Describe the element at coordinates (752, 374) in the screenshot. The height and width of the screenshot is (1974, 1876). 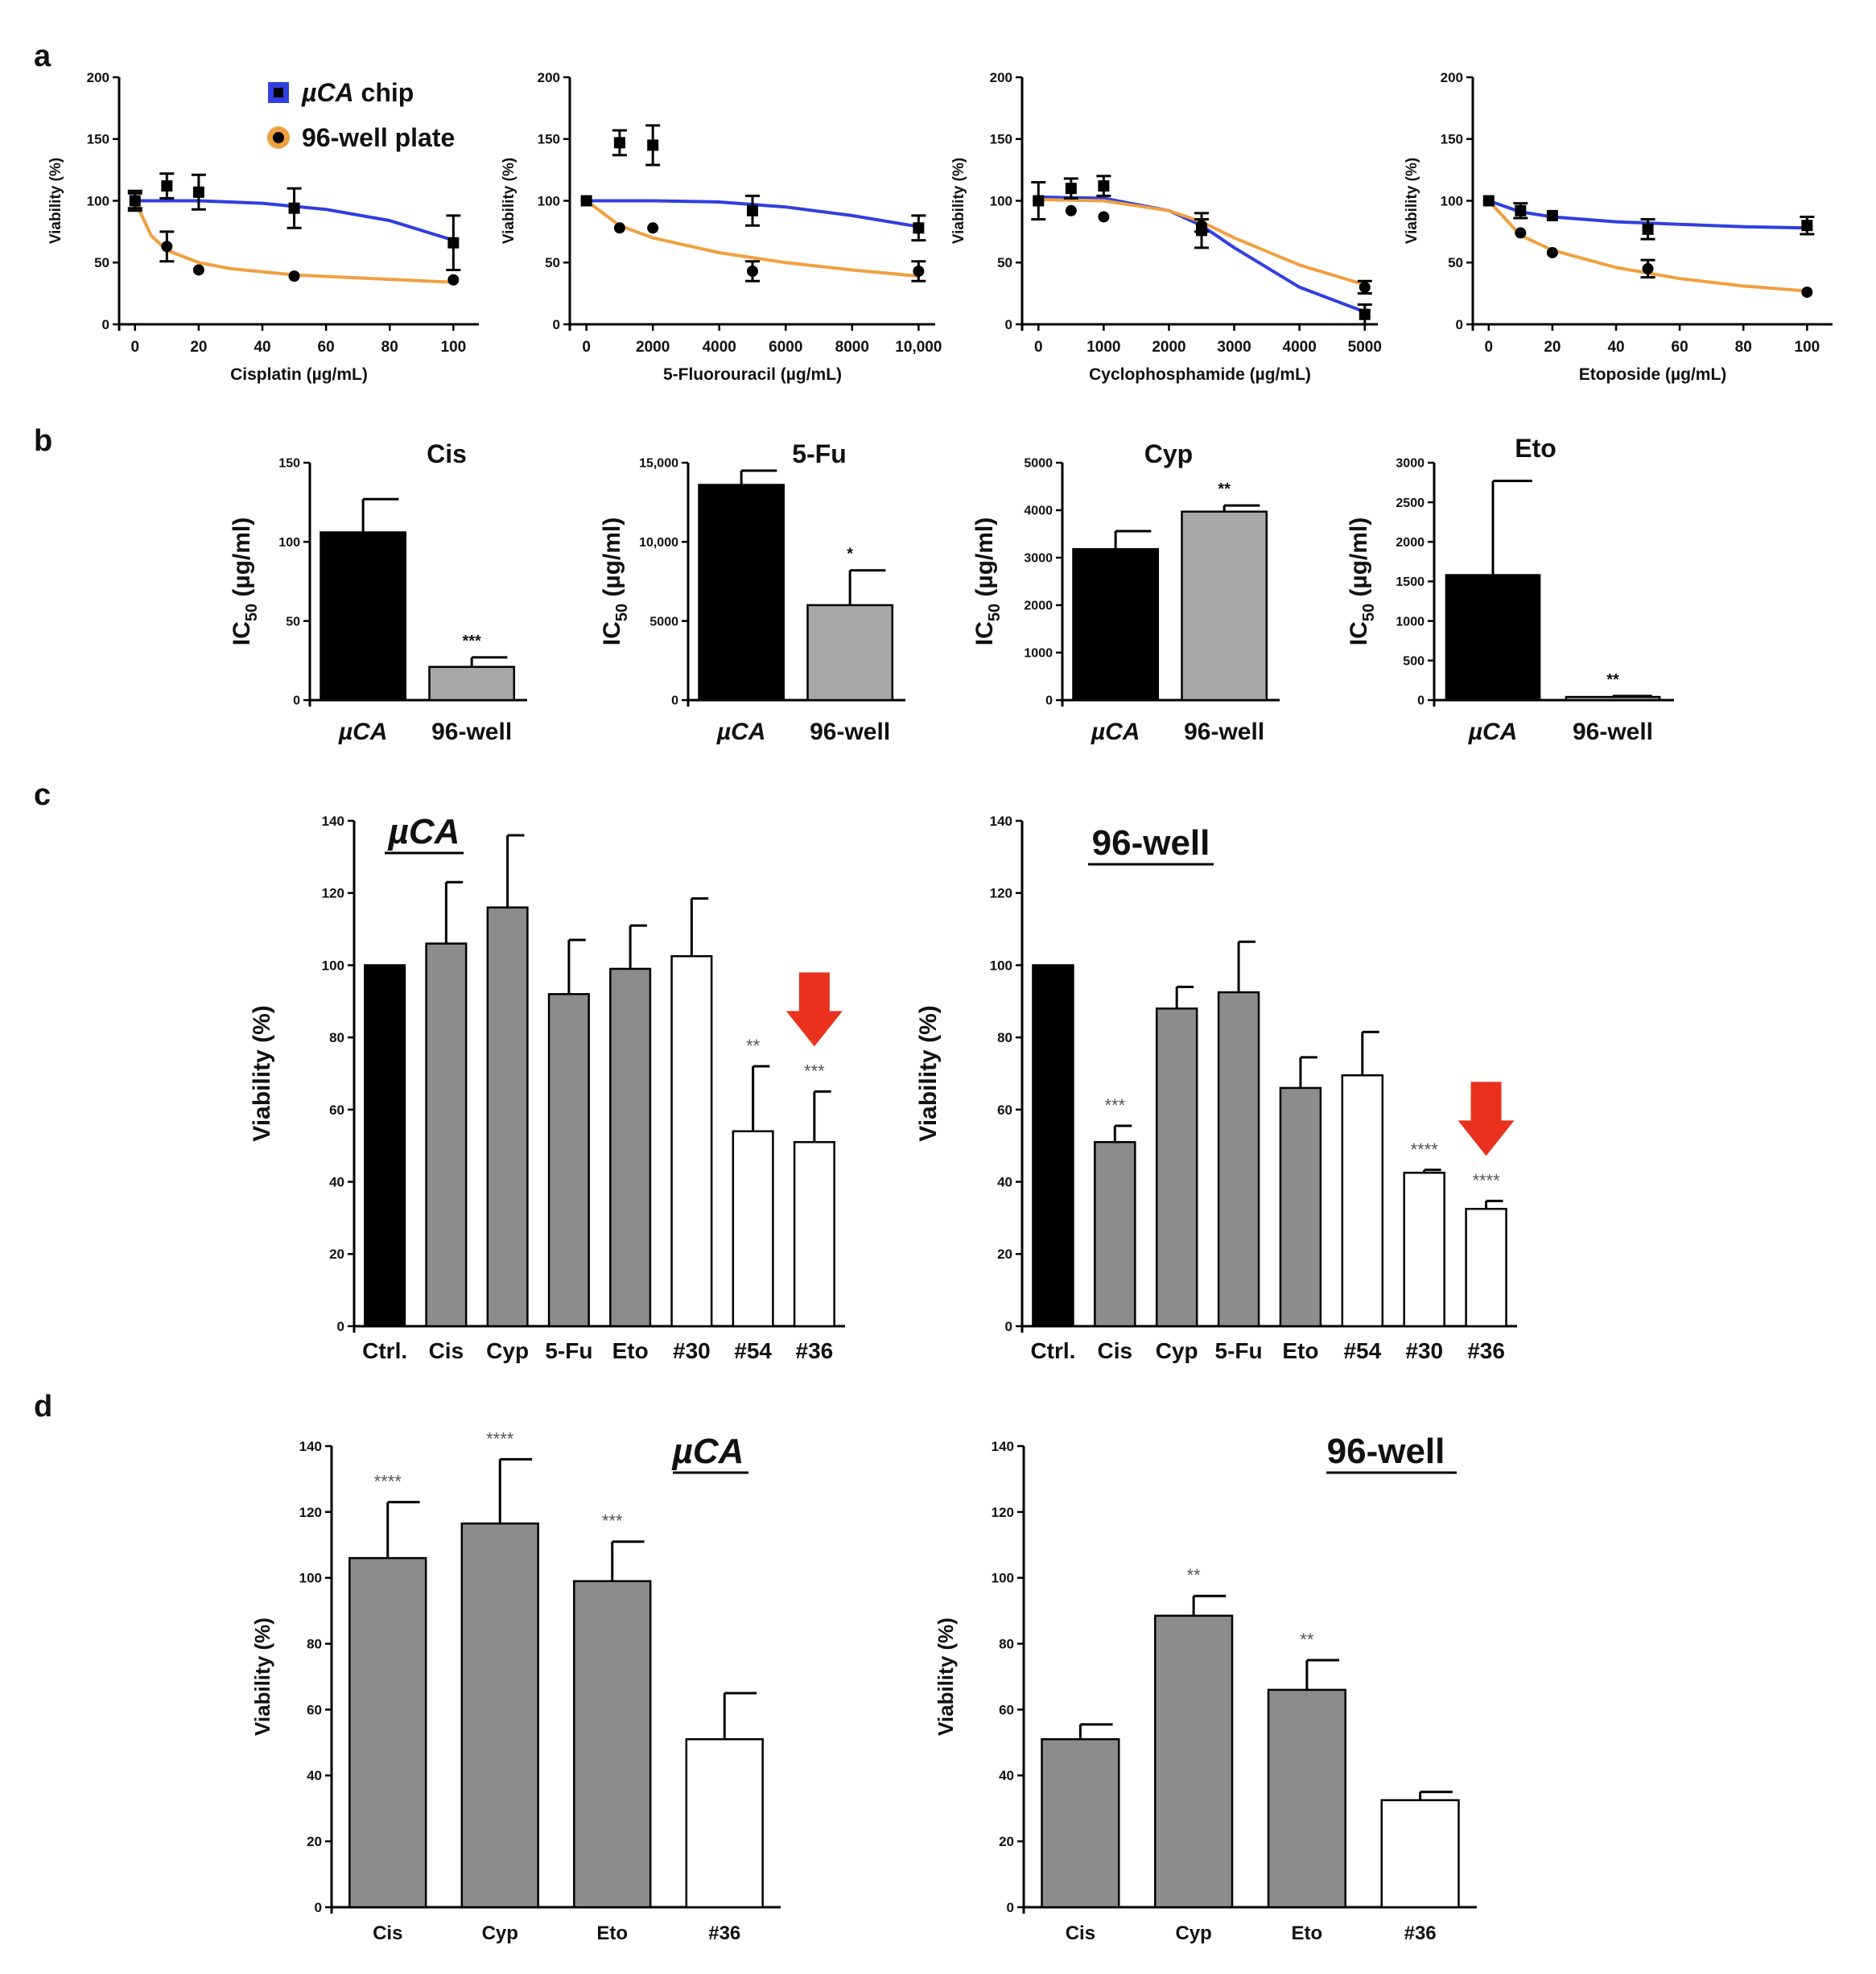
I see `x-axis-label: 5-Fluorouracil (µg/mL)` at that location.